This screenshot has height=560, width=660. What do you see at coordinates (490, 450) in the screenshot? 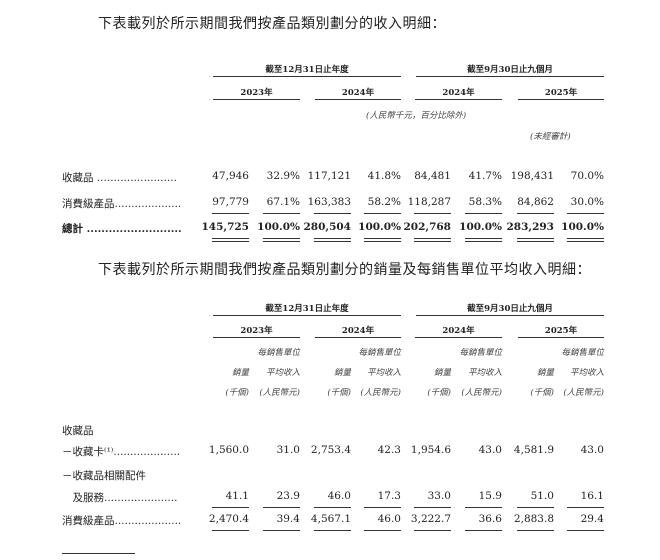
I see `table-cell: 43.0` at bounding box center [490, 450].